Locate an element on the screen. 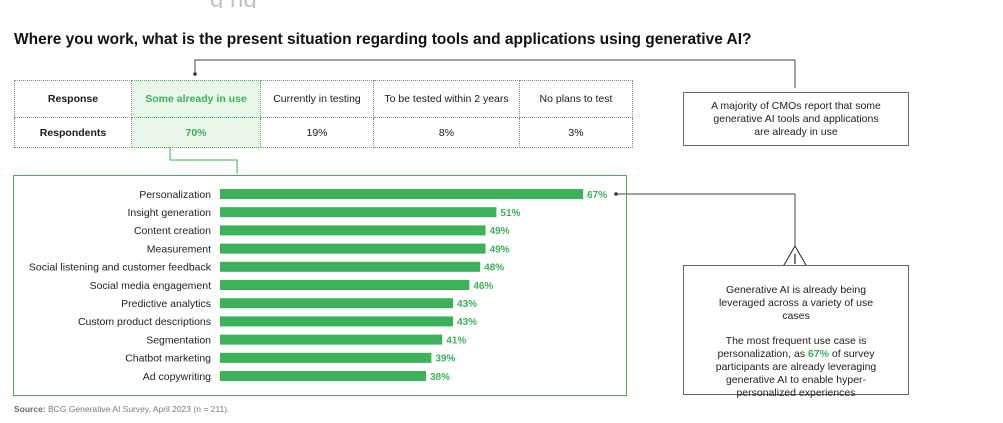 This screenshot has height=423, width=1003. response-cell-3: To be tested within 2 years is located at coordinates (446, 99).